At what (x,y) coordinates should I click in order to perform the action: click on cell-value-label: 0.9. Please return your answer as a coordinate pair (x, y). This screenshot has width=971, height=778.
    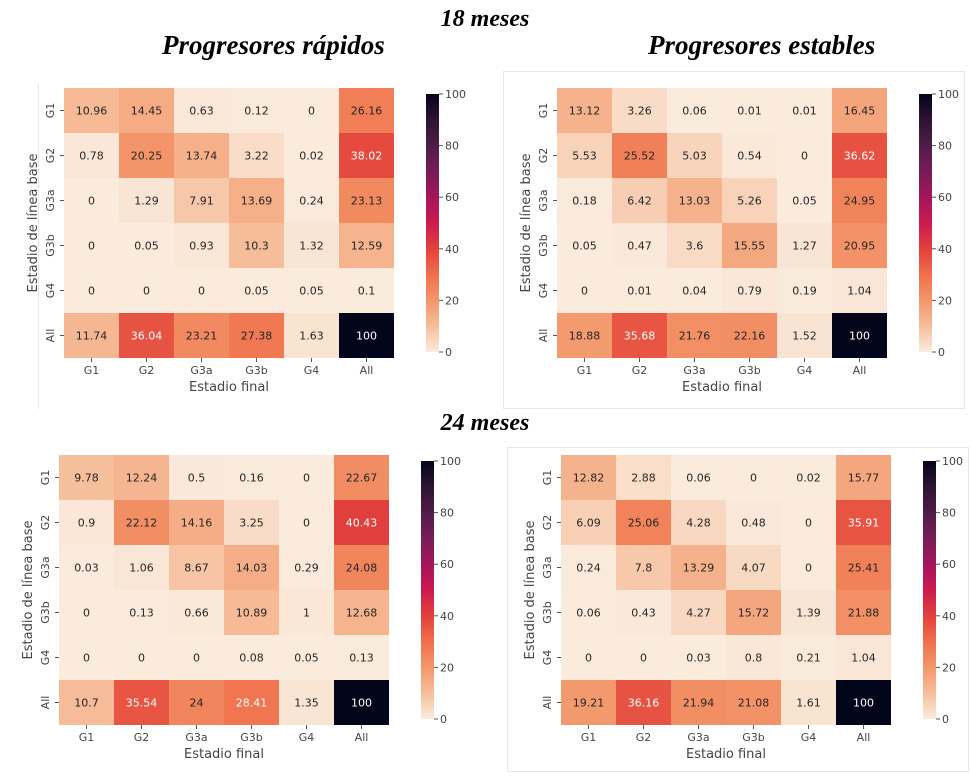
    Looking at the image, I should click on (87, 523).